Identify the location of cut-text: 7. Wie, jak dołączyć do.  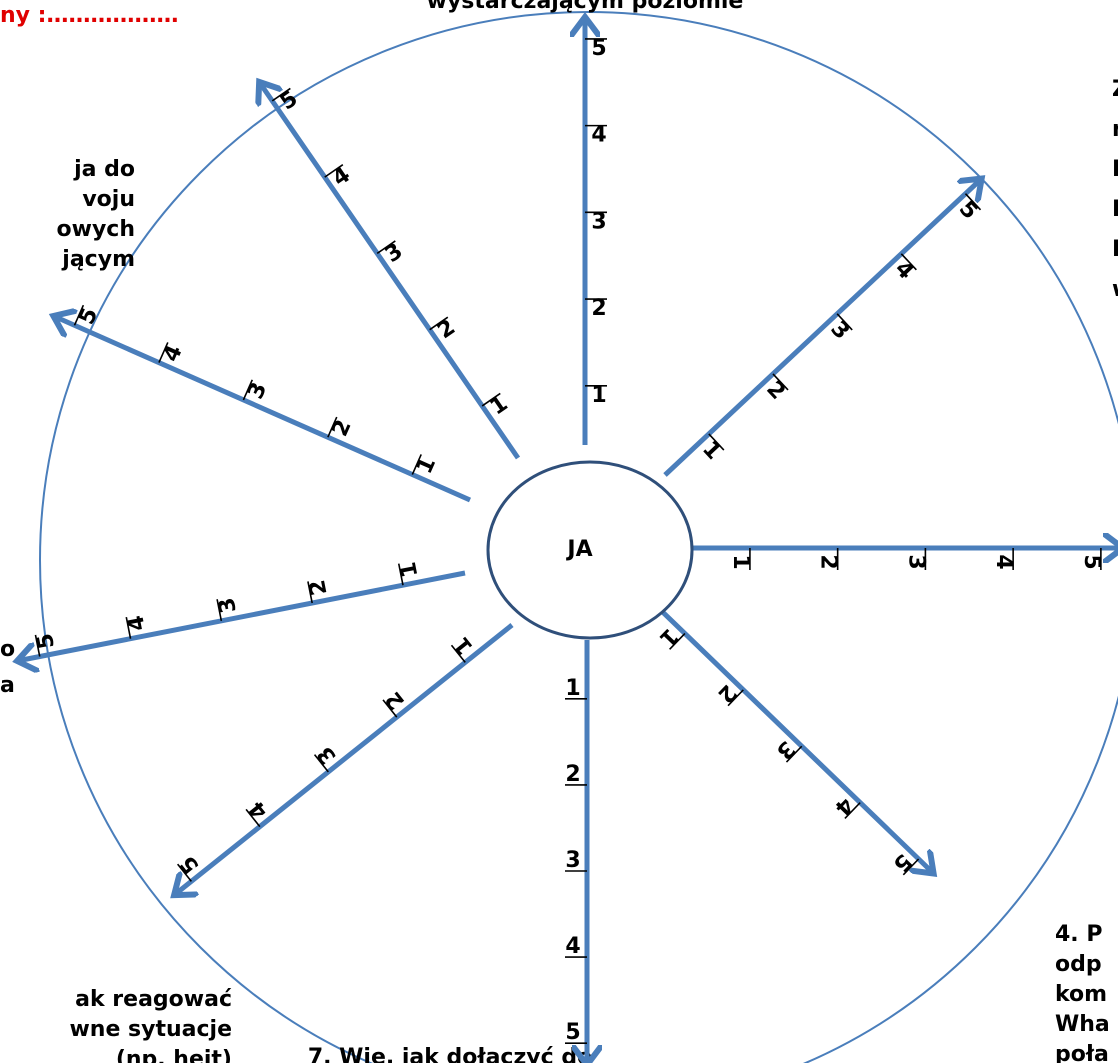
(450, 1054).